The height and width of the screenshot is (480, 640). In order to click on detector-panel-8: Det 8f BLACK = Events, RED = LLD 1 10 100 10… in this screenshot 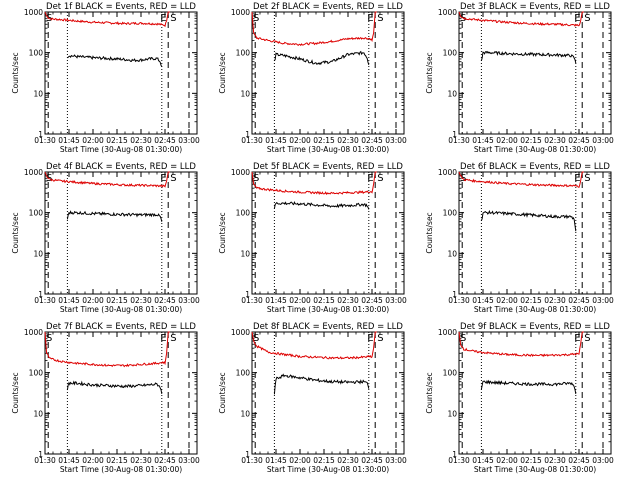, I will do `click(312, 398)`.